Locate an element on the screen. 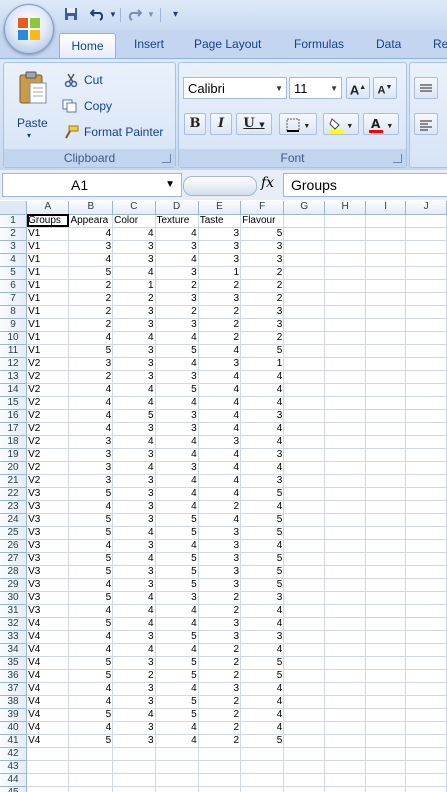 The width and height of the screenshot is (447, 792). row-header: 45 is located at coordinates (14, 789).